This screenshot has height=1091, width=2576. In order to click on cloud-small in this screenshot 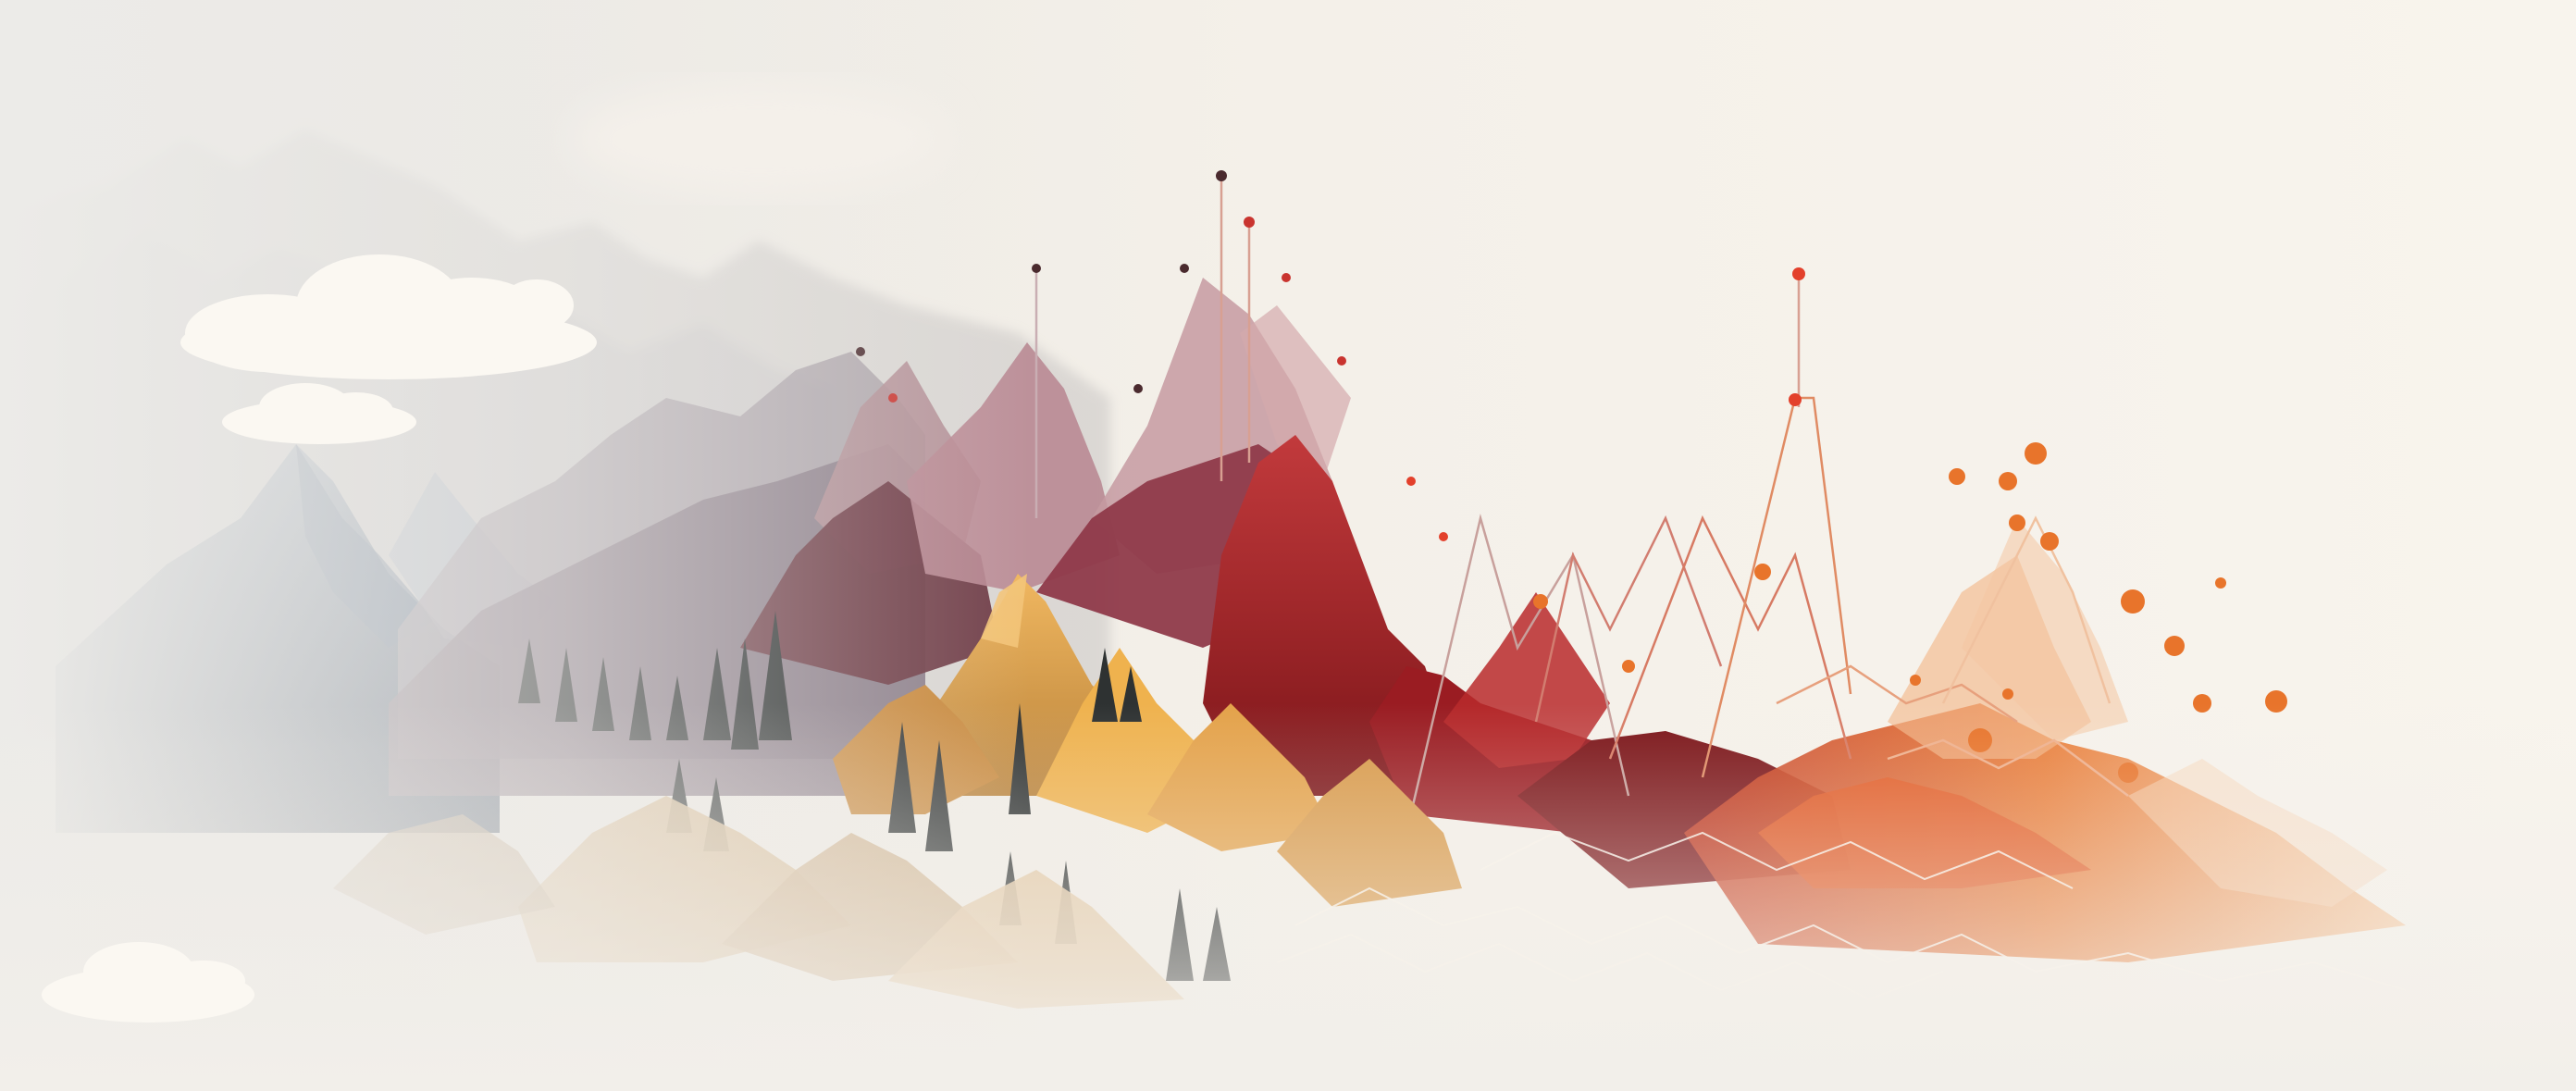, I will do `click(319, 413)`.